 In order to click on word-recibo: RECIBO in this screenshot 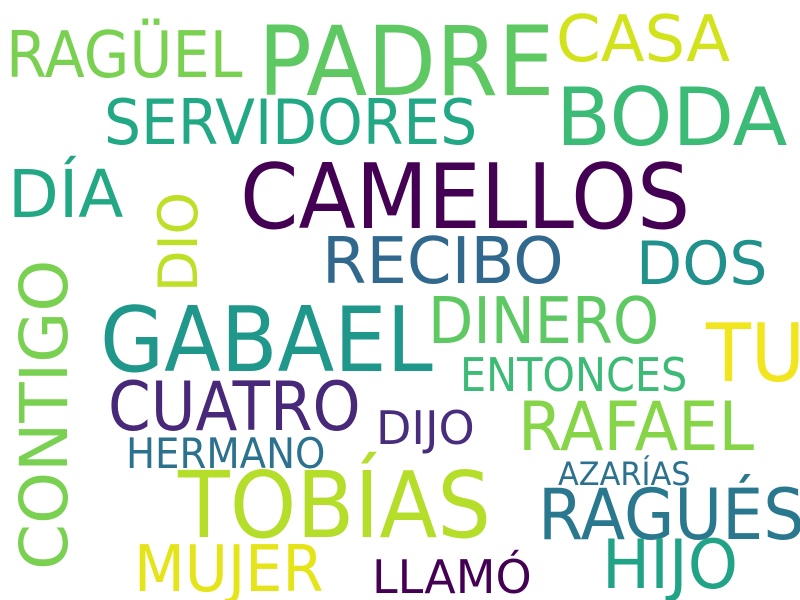, I will do `click(443, 262)`.